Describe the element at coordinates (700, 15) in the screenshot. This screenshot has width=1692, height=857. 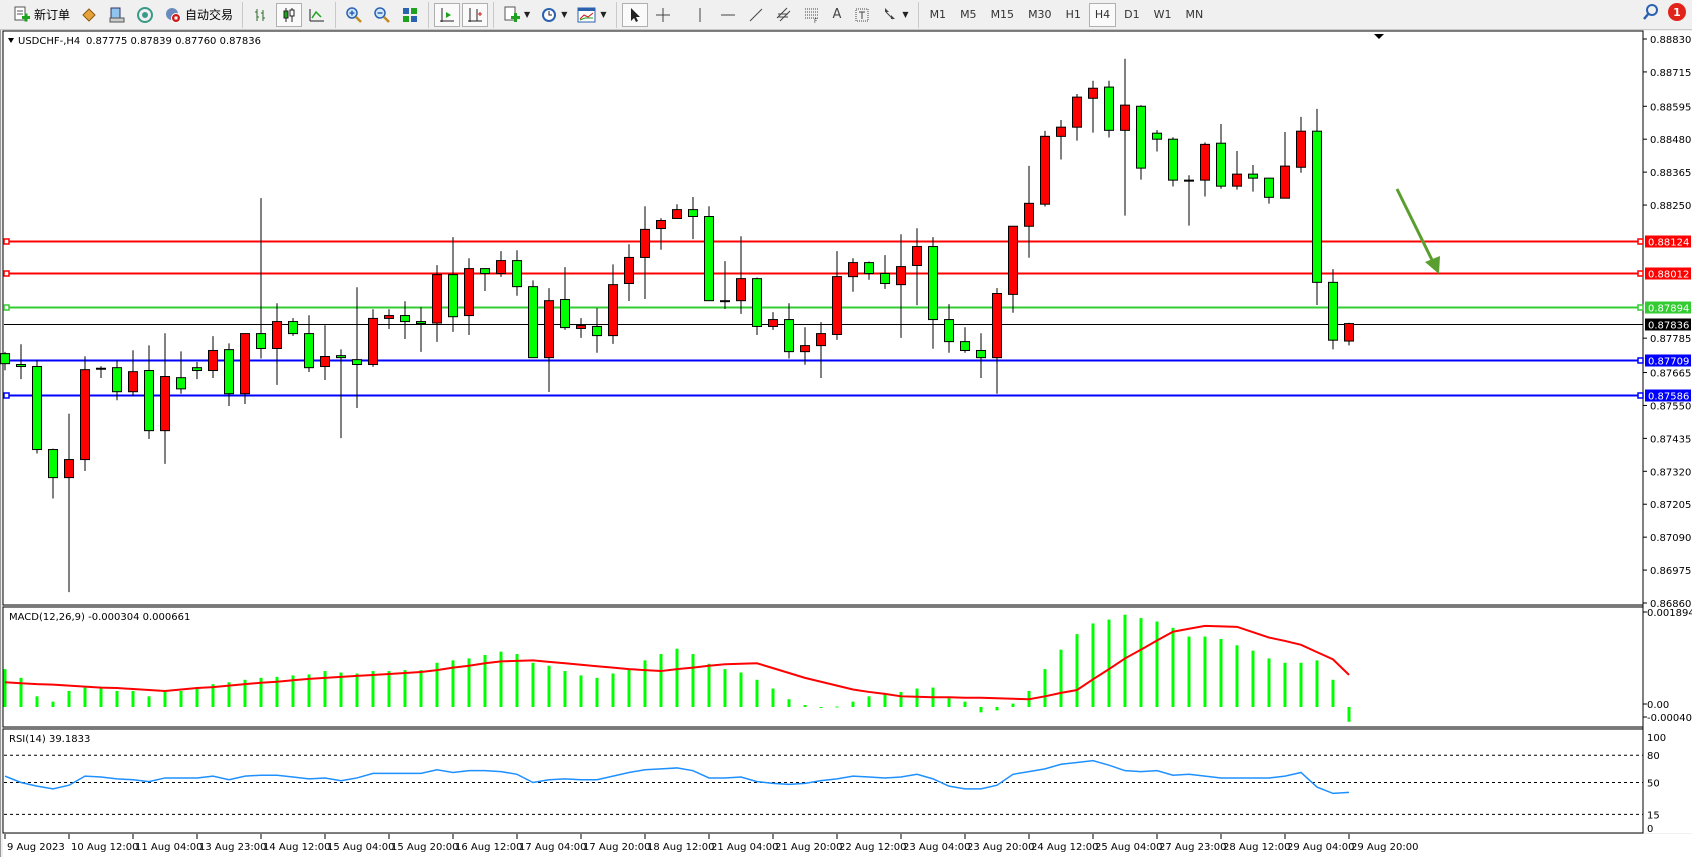
I see `vertical-line-button` at that location.